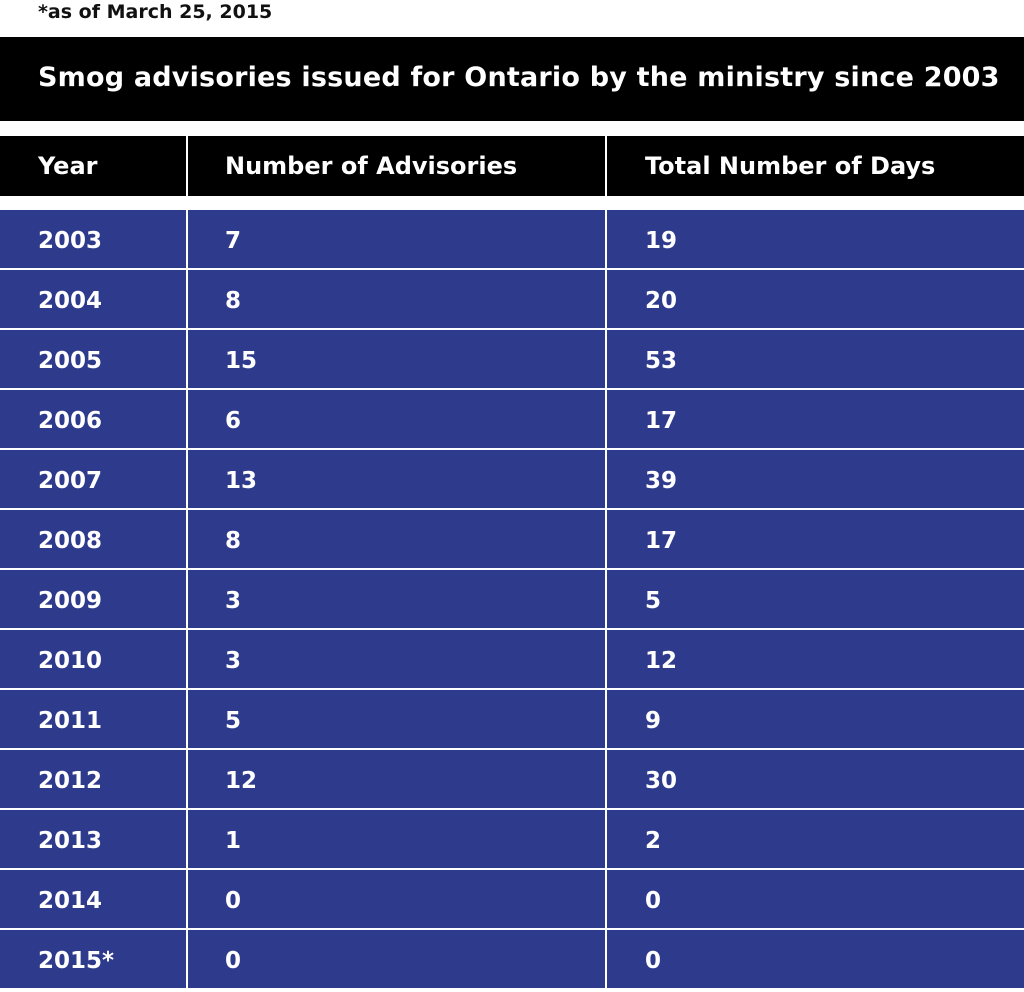  I want to click on footnote: *as of March 25, 2015, so click(155, 12).